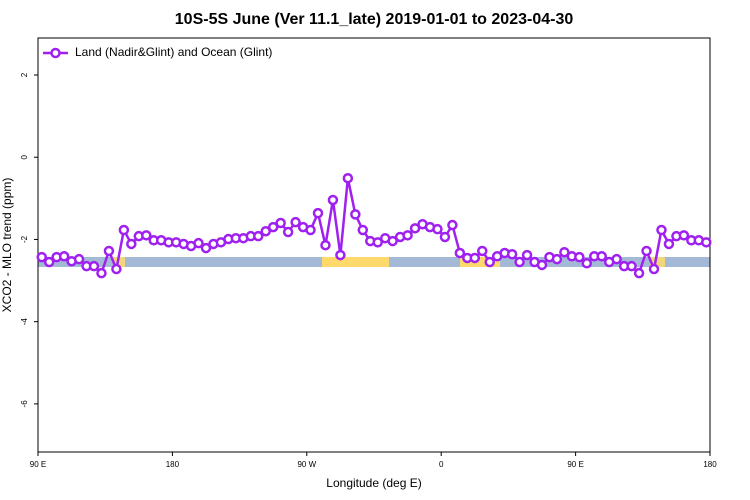  I want to click on x-axis-label: Longitude (deg E), so click(373, 483).